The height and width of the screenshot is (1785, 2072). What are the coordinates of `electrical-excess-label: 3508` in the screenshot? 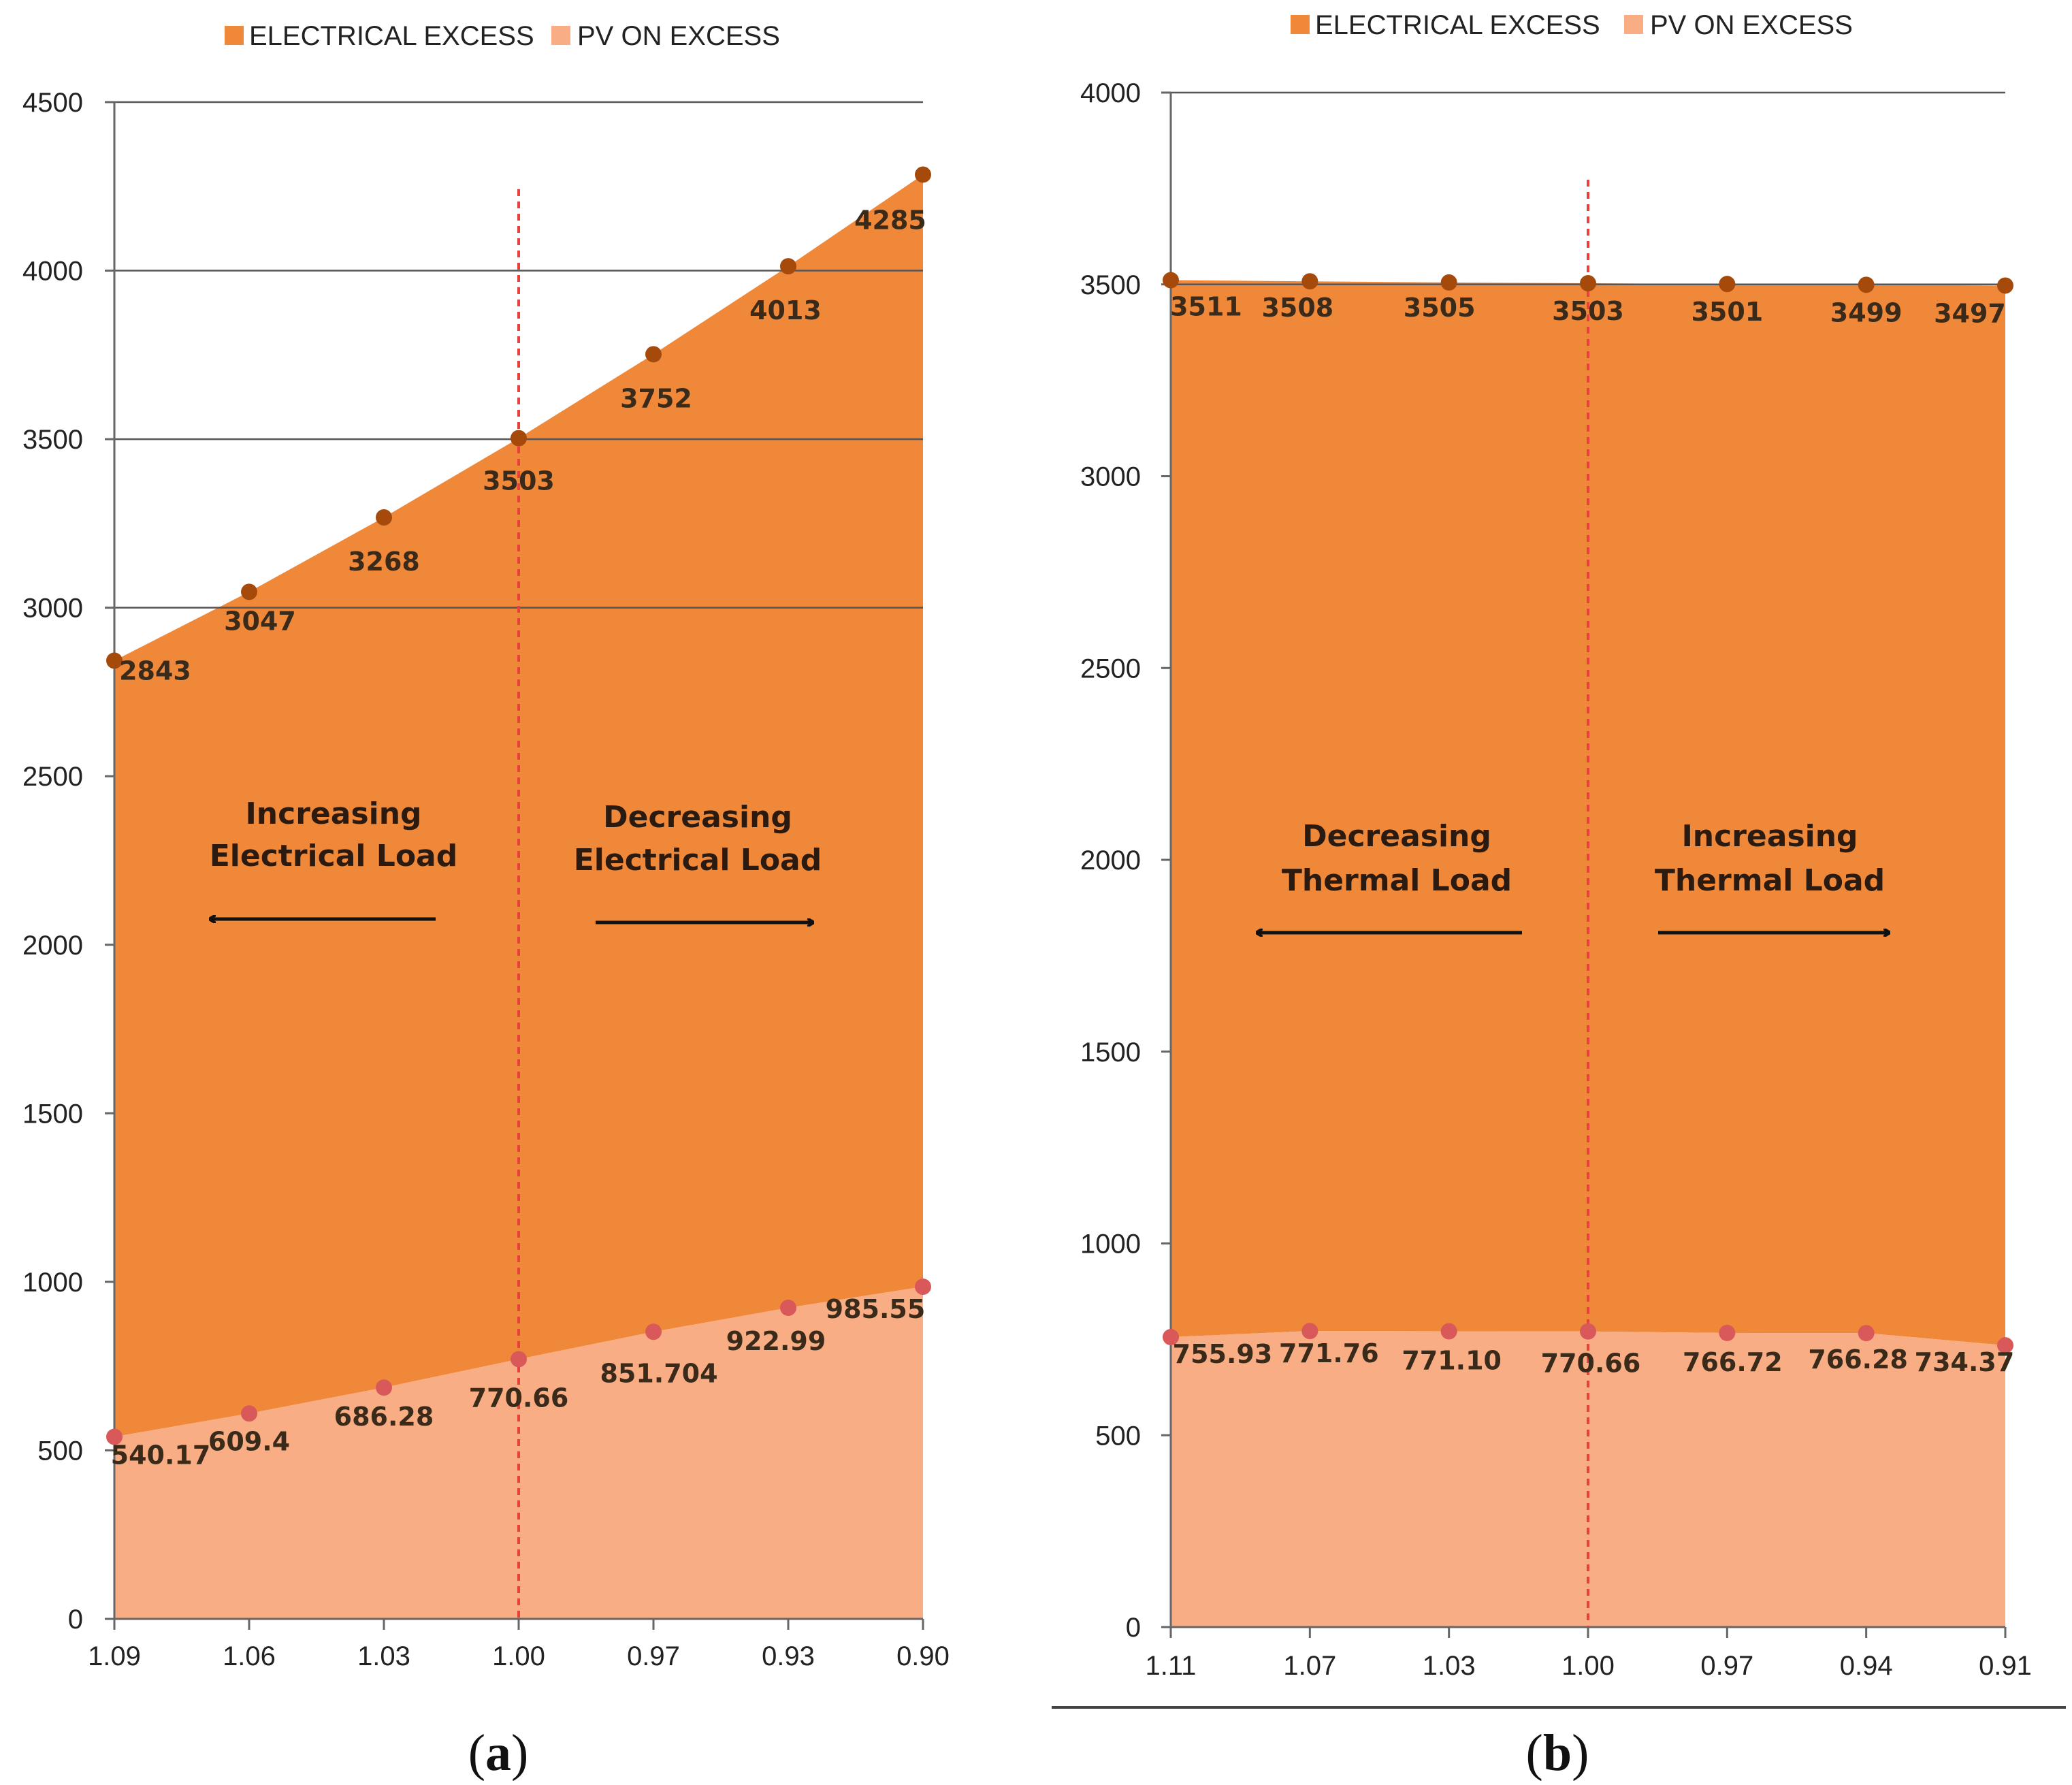 It's located at (1297, 308).